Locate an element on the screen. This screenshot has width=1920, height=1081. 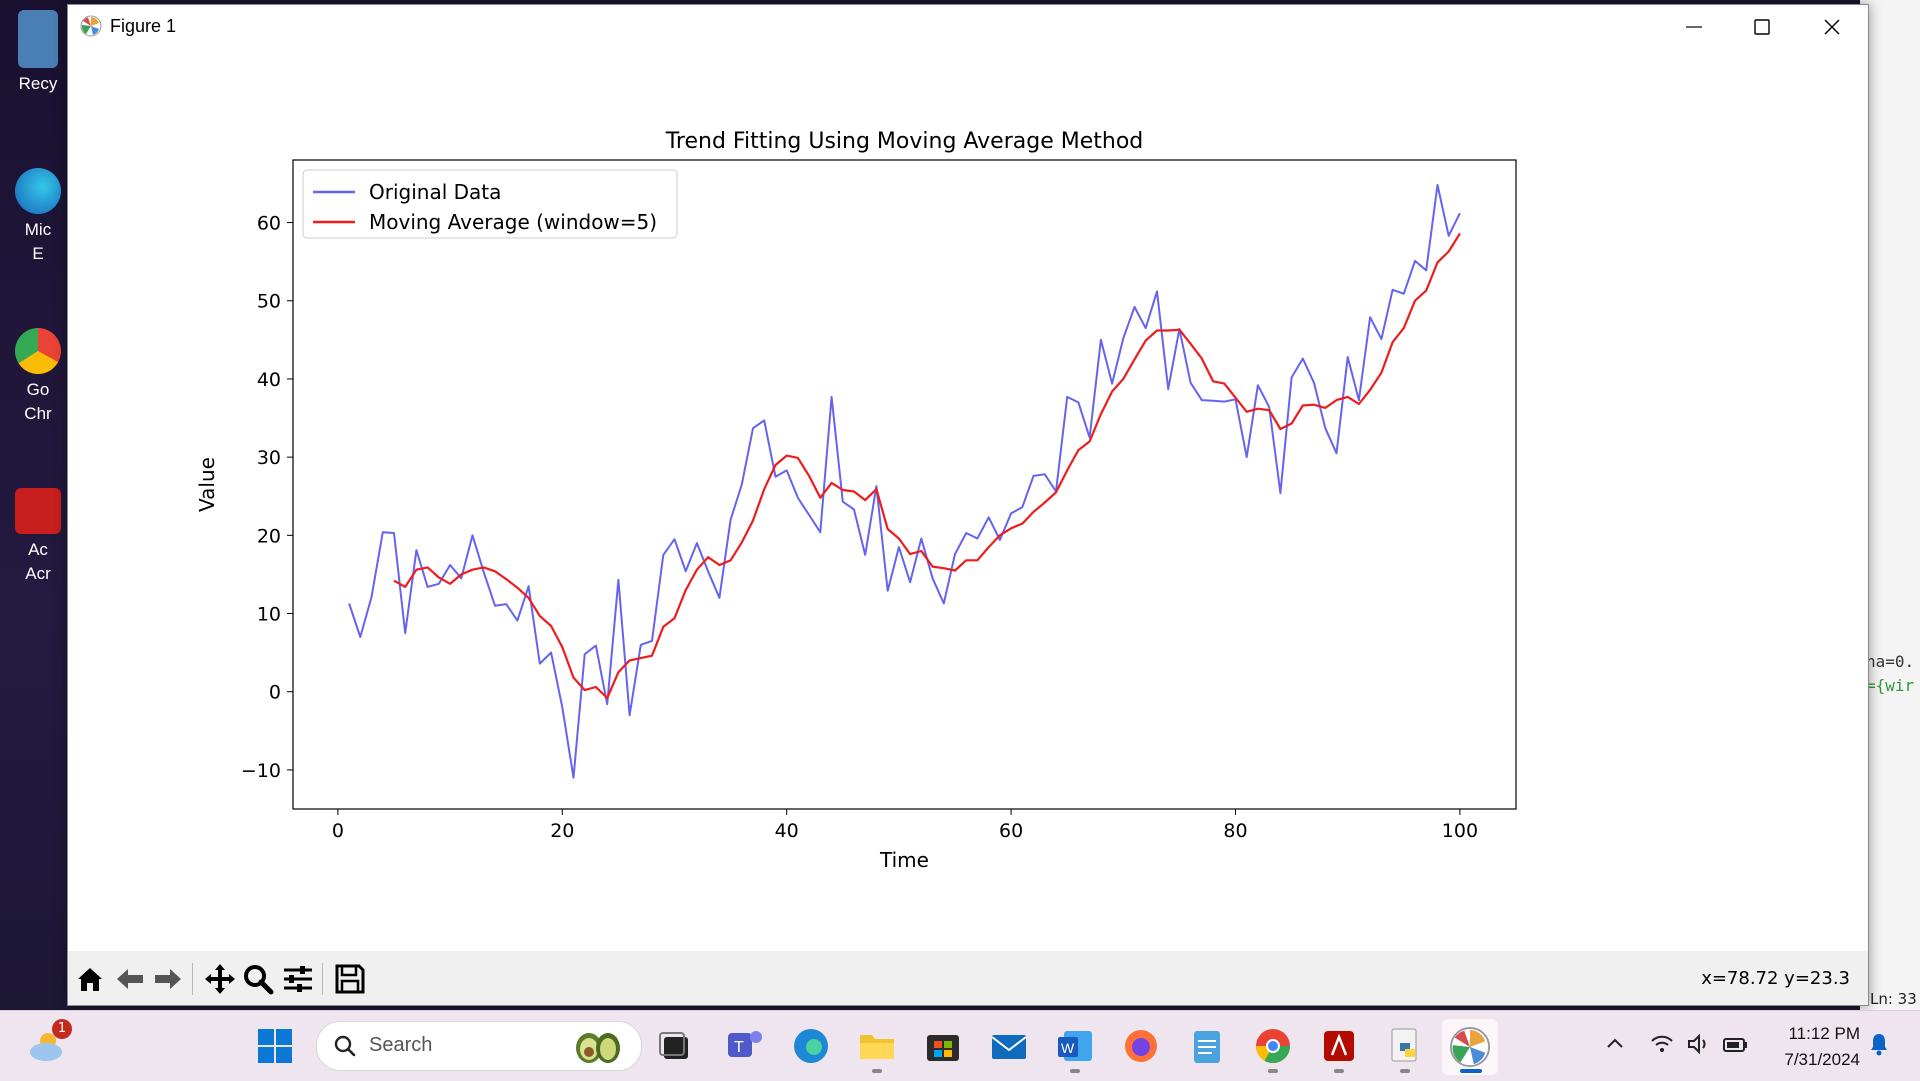
minimize-button is located at coordinates (1694, 27).